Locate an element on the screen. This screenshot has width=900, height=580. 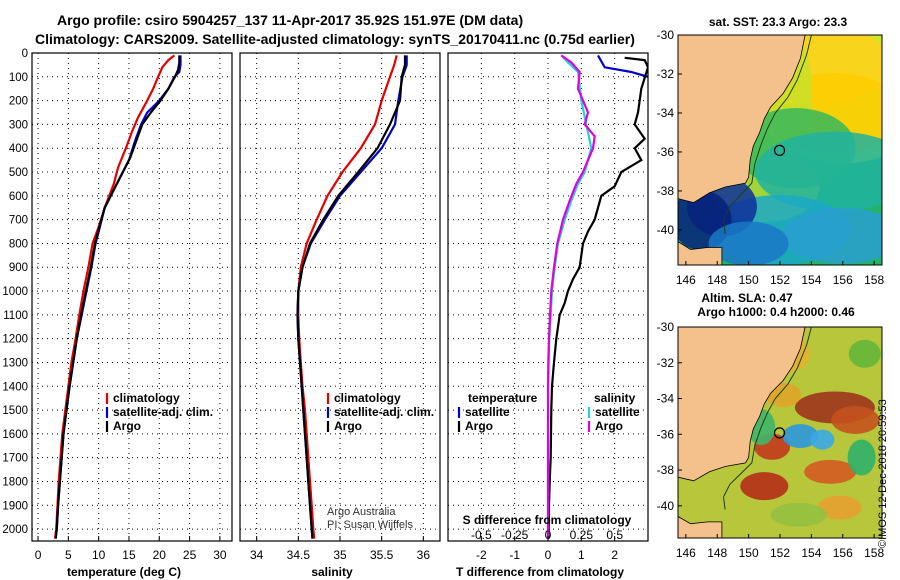
sst-map-ytick-label: -36 is located at coordinates (666, 152).